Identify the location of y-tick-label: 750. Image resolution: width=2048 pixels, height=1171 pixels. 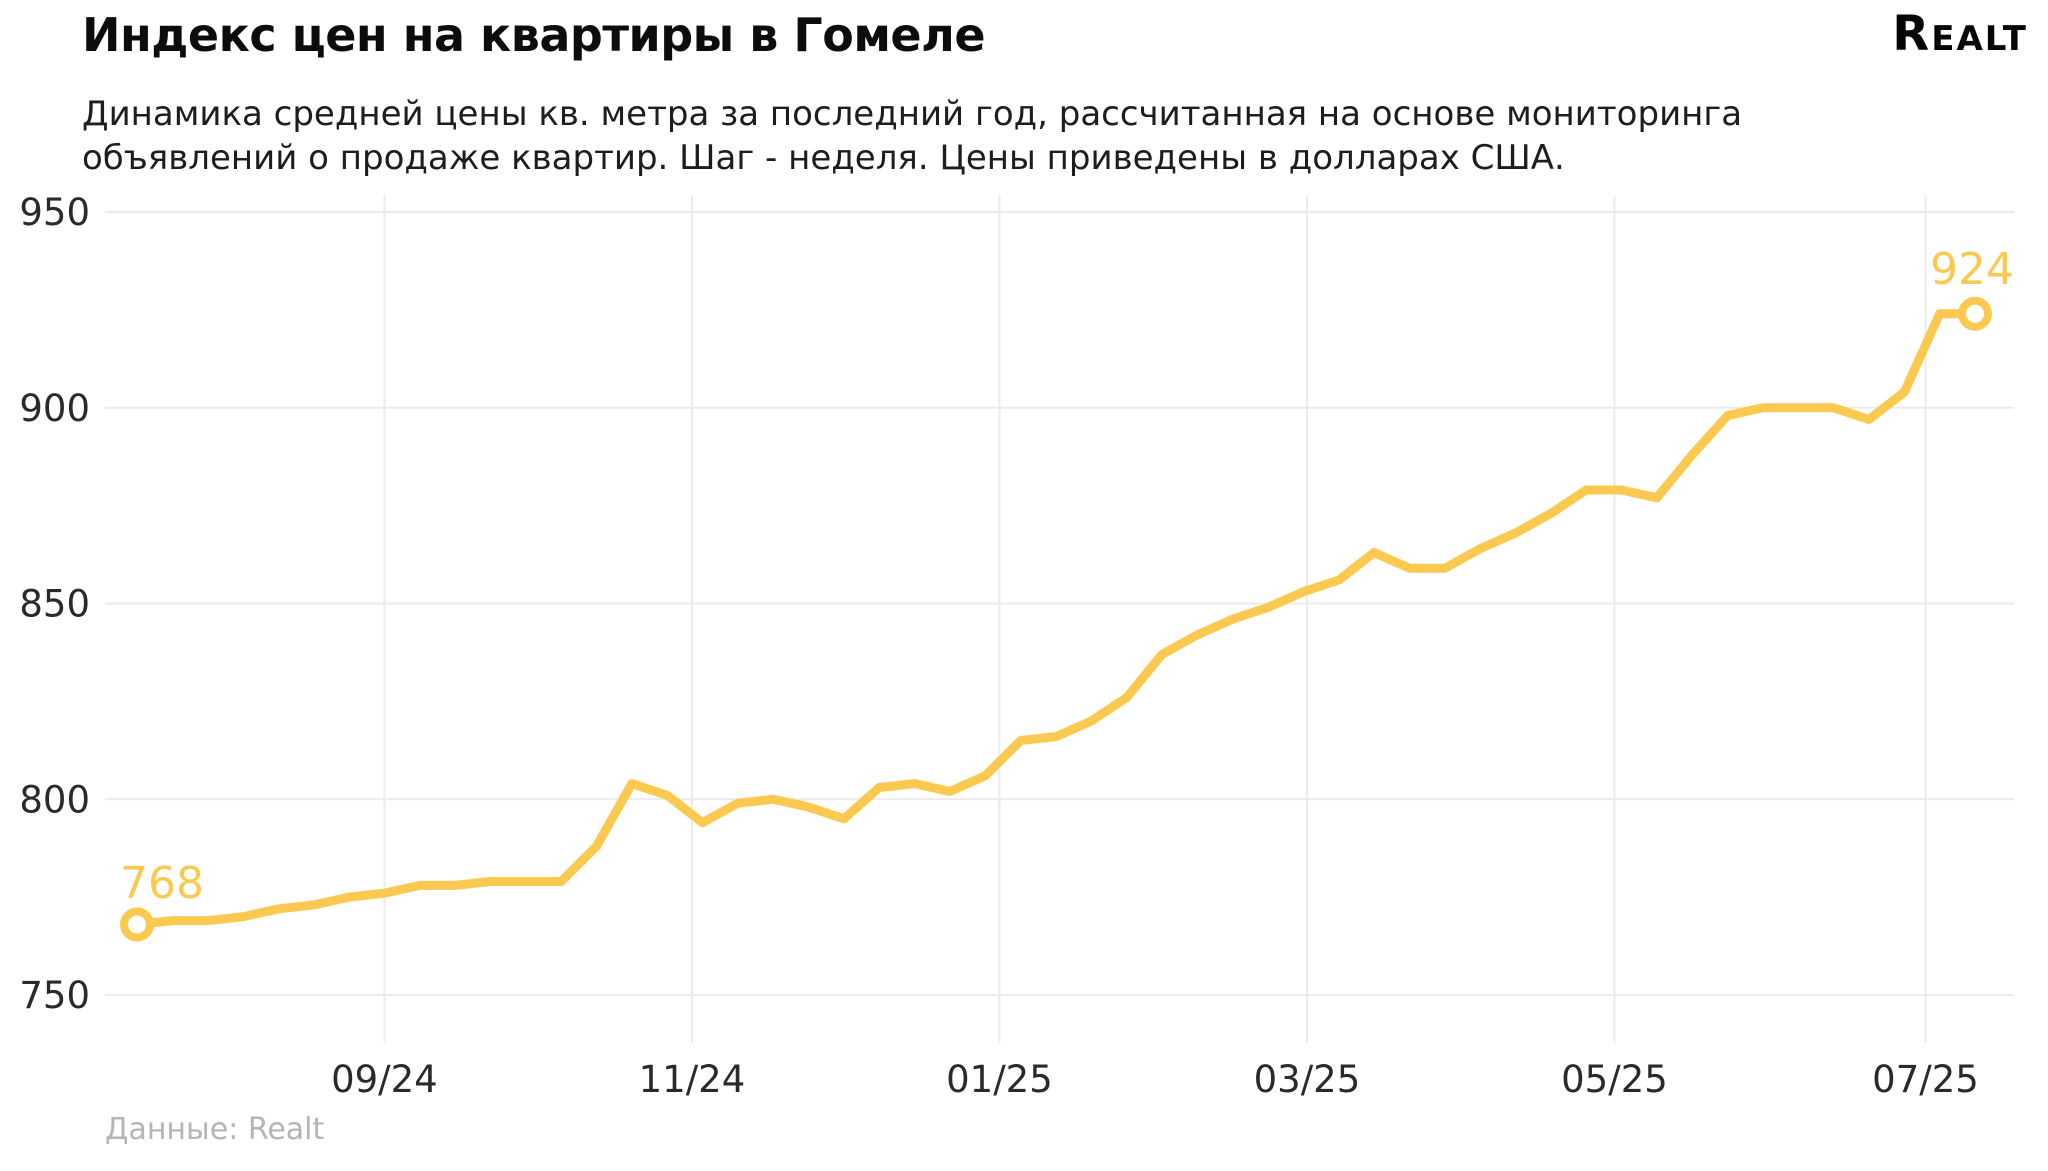
(54, 995).